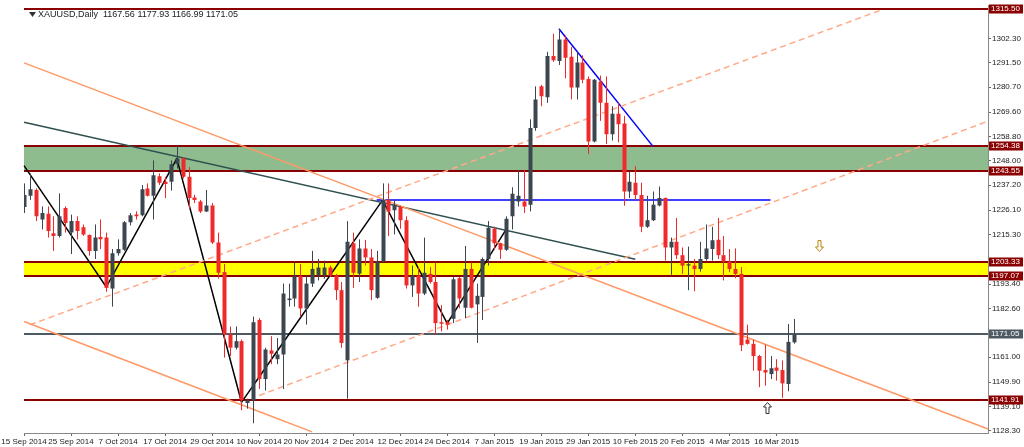 The image size is (1024, 447). What do you see at coordinates (1005, 400) in the screenshot?
I see `ref-line-label: 1141.91` at bounding box center [1005, 400].